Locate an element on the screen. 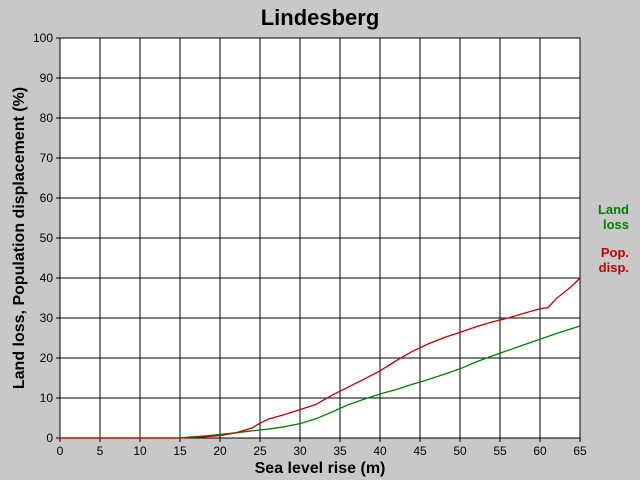  x-tick-label: 5 is located at coordinates (100, 451).